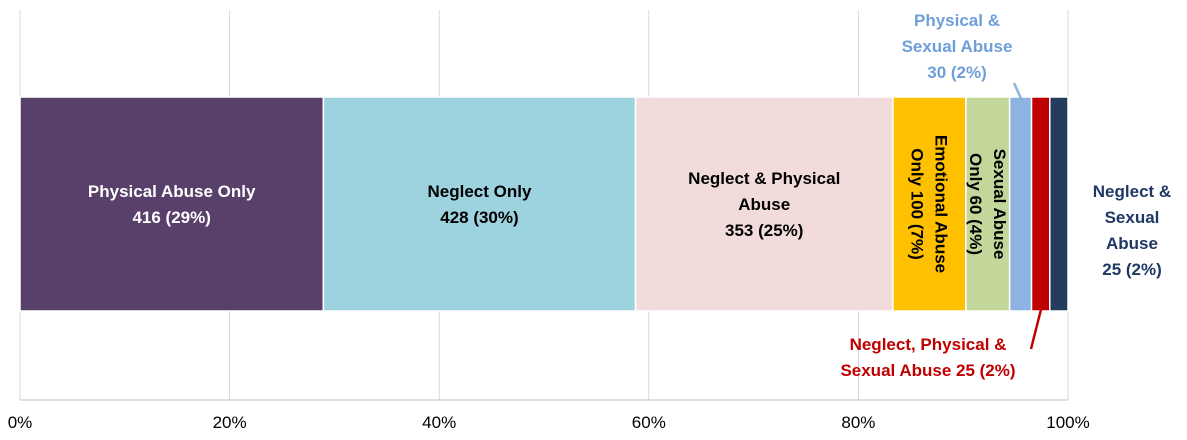 Image resolution: width=1187 pixels, height=440 pixels. Describe the element at coordinates (1020, 204) in the screenshot. I see `bar-physical-sexual-abuse` at that location.